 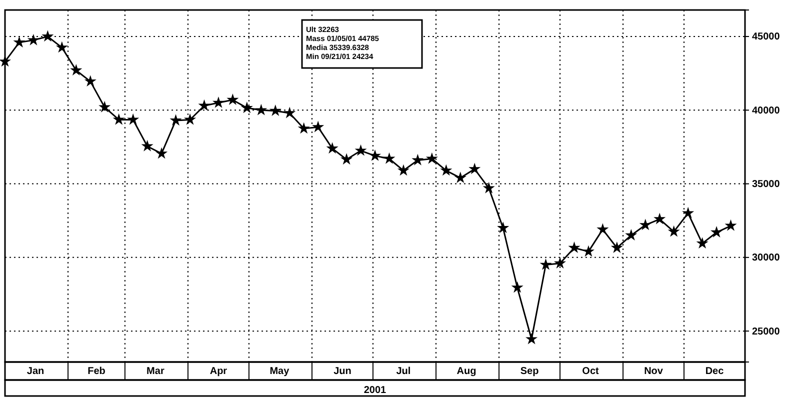 I want to click on x-tick-label: Oct, so click(x=591, y=372).